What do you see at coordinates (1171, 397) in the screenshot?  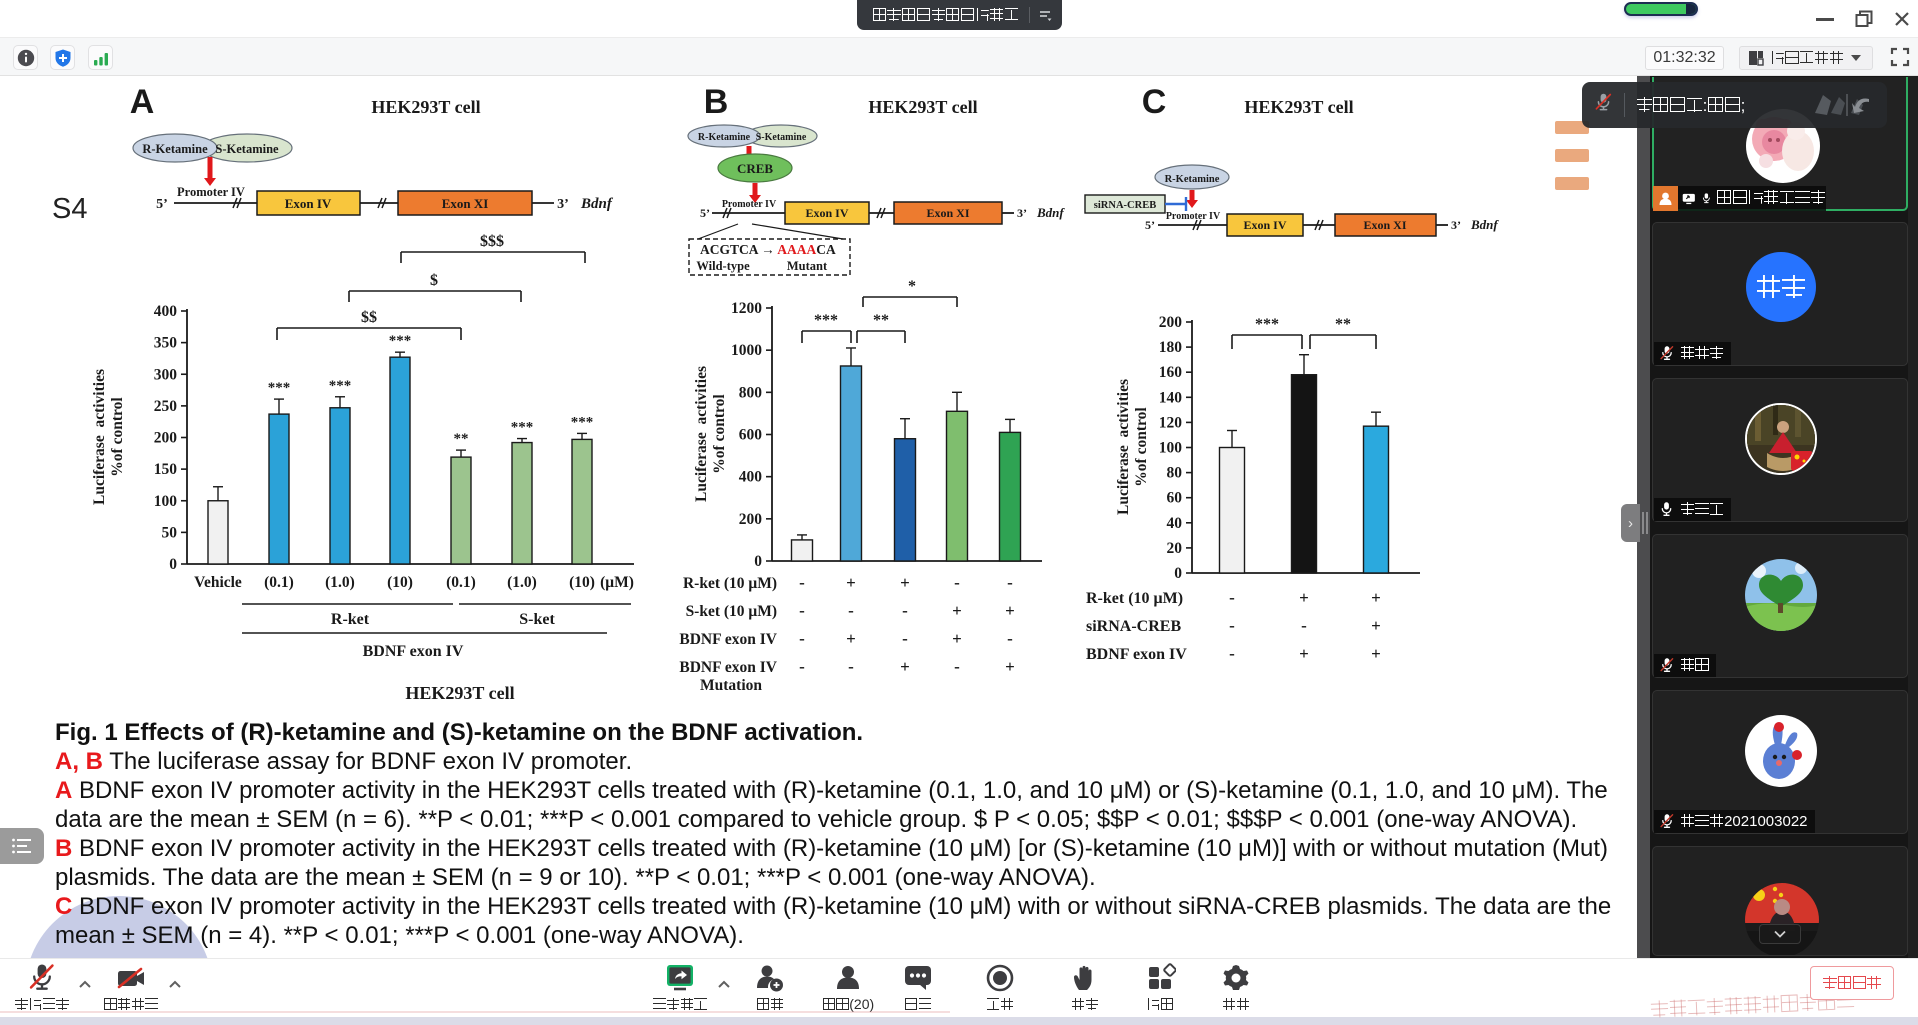 I see `svg-text: 140` at bounding box center [1171, 397].